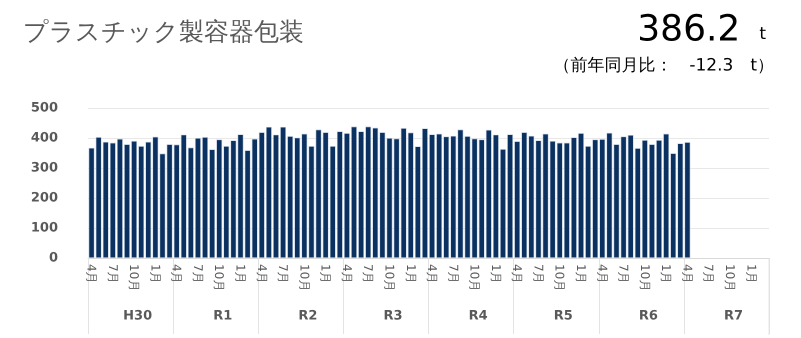 The height and width of the screenshot is (338, 801). I want to click on text: R7, so click(734, 316).